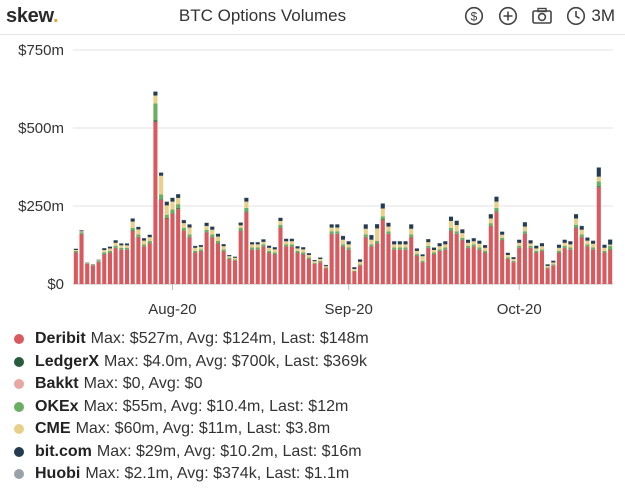 The width and height of the screenshot is (625, 488). What do you see at coordinates (32, 16) in the screenshot?
I see `logo: skew.` at bounding box center [32, 16].